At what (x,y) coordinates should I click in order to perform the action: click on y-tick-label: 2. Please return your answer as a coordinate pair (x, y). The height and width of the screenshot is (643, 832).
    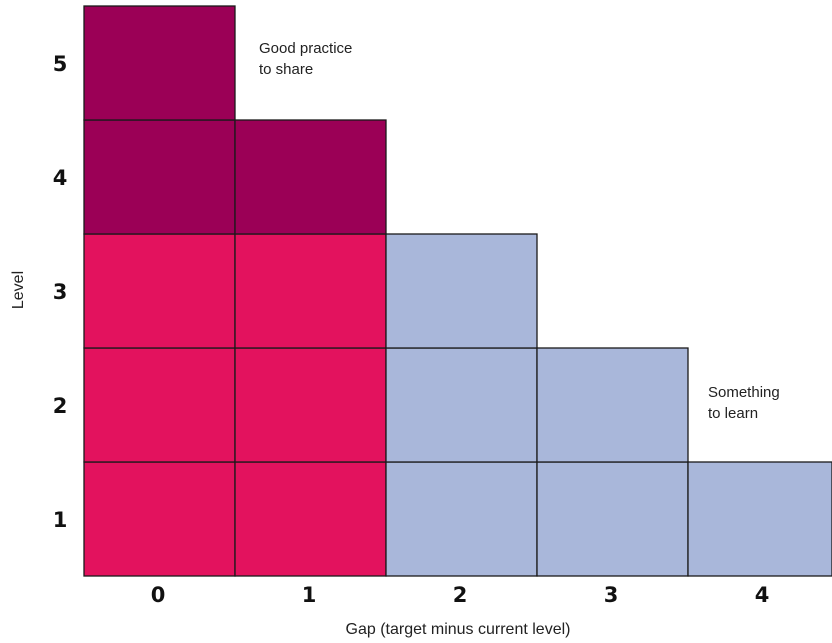
    Looking at the image, I should click on (60, 406).